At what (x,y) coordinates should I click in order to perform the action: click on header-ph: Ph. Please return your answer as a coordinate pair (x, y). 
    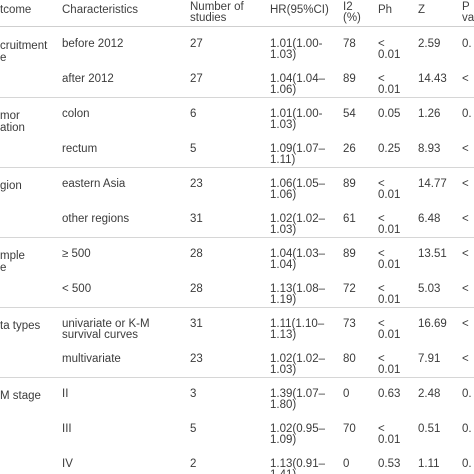
    Looking at the image, I should click on (385, 10).